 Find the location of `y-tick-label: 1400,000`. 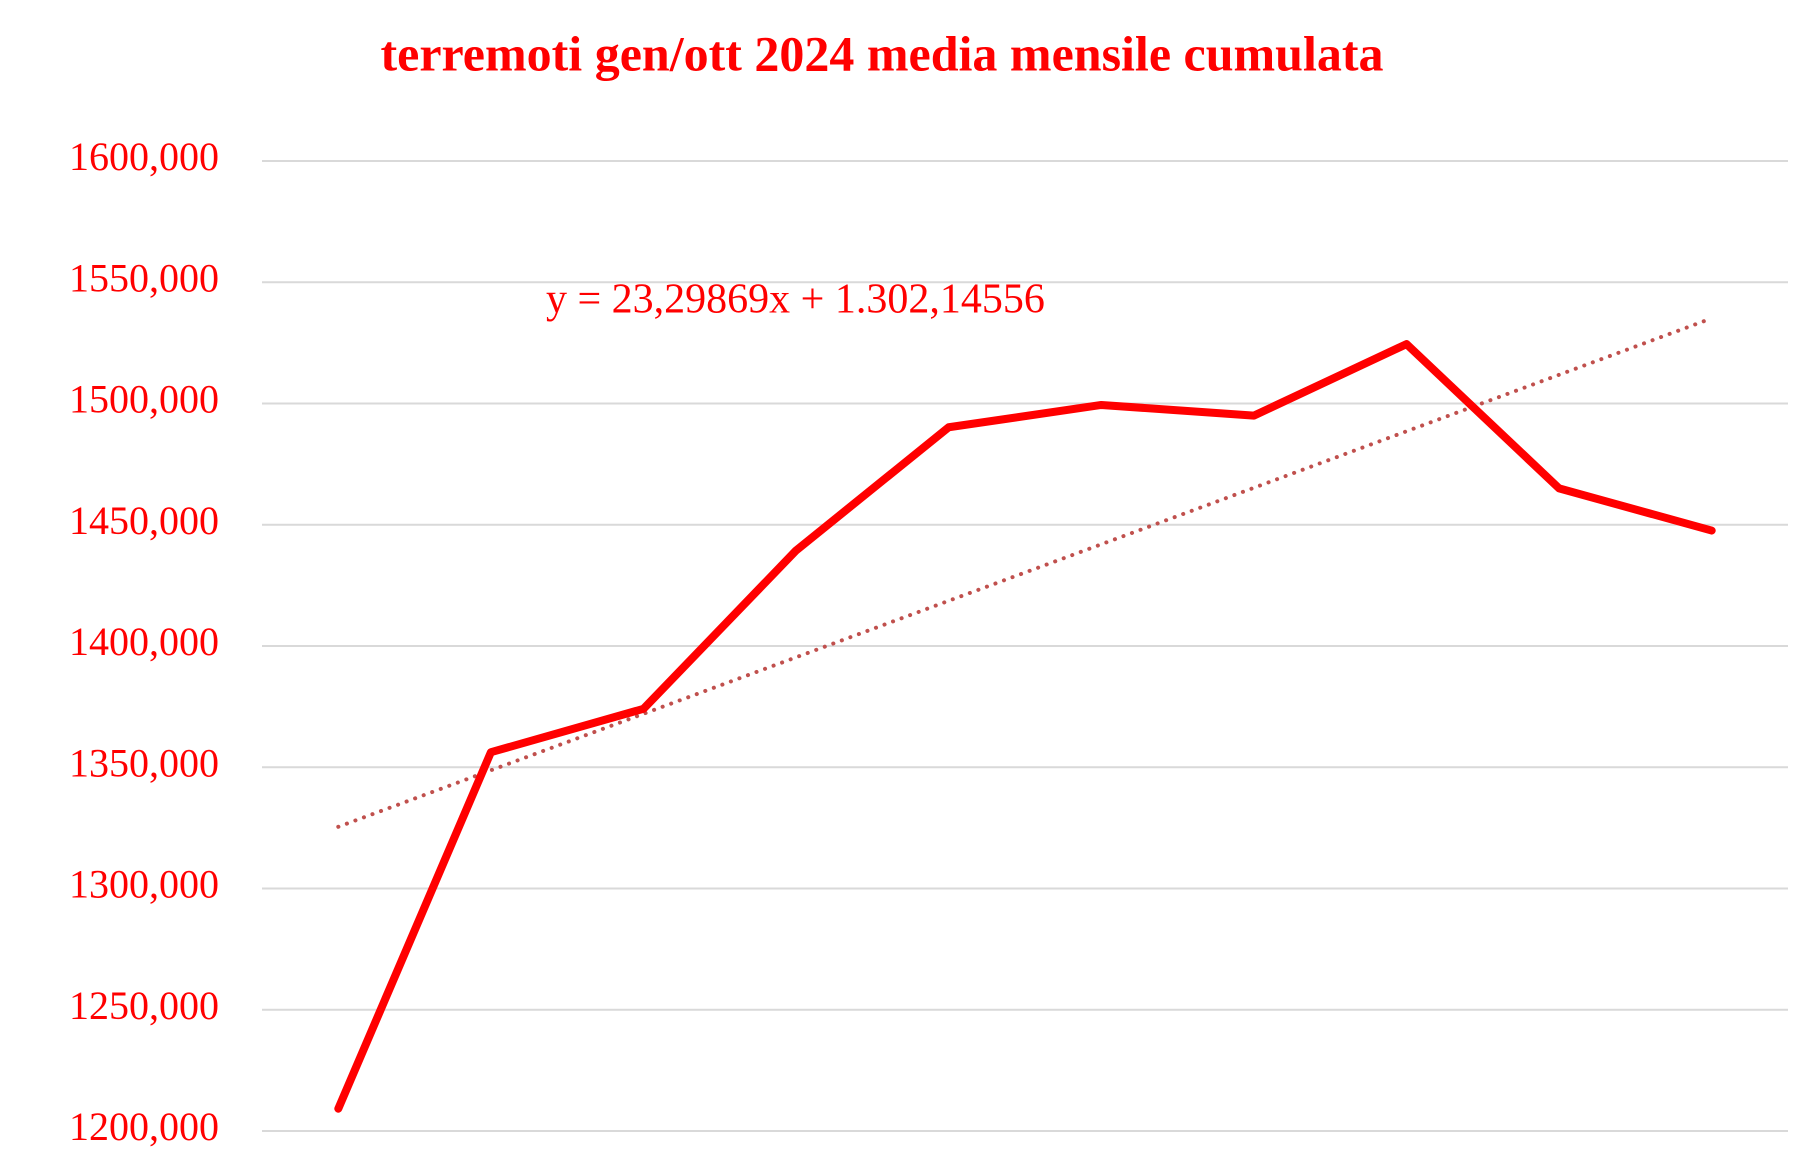

y-tick-label: 1400,000 is located at coordinates (144, 641).